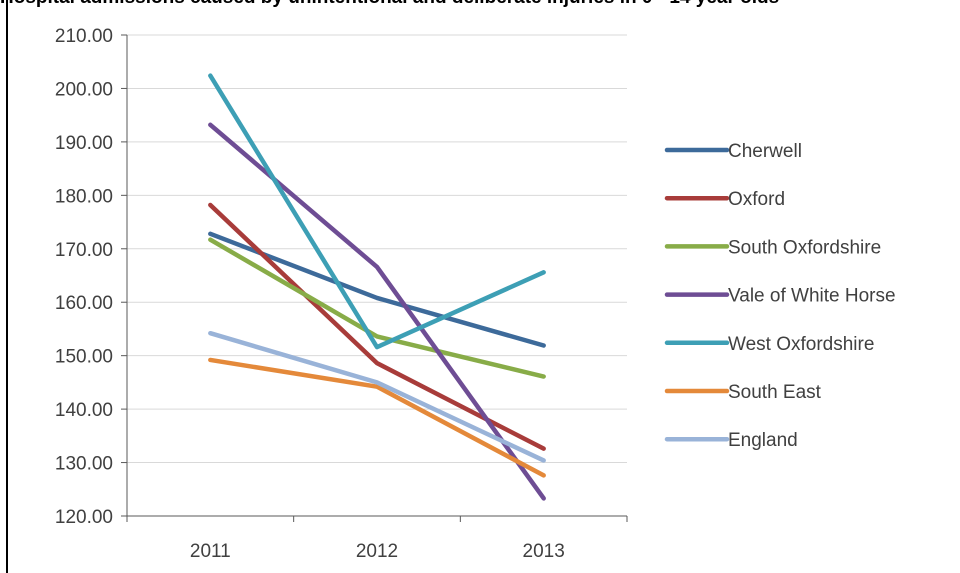 The width and height of the screenshot is (960, 573). Describe the element at coordinates (84, 196) in the screenshot. I see `y-tick-label: 180.00` at that location.